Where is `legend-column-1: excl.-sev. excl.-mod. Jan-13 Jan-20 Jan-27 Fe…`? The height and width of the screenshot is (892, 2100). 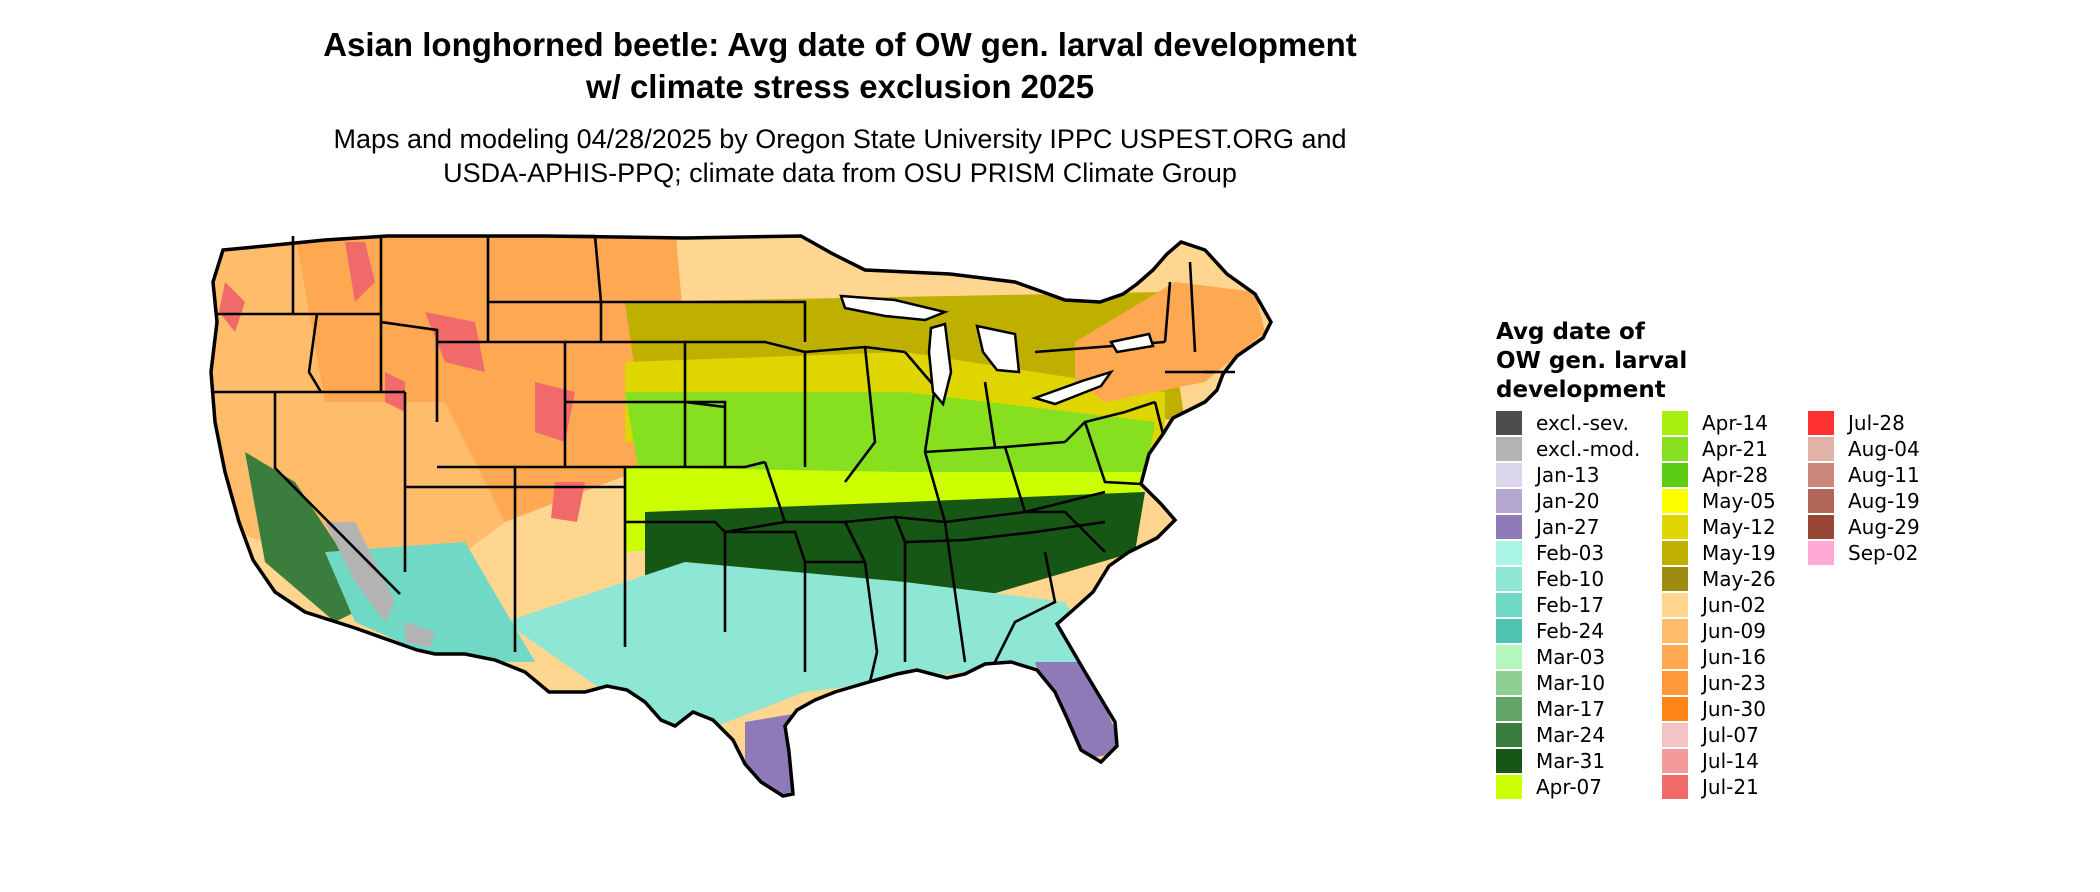
legend-column-1: excl.-sev. excl.-mod. Jan-13 Jan-20 Jan-27 Fe… is located at coordinates (1568, 605).